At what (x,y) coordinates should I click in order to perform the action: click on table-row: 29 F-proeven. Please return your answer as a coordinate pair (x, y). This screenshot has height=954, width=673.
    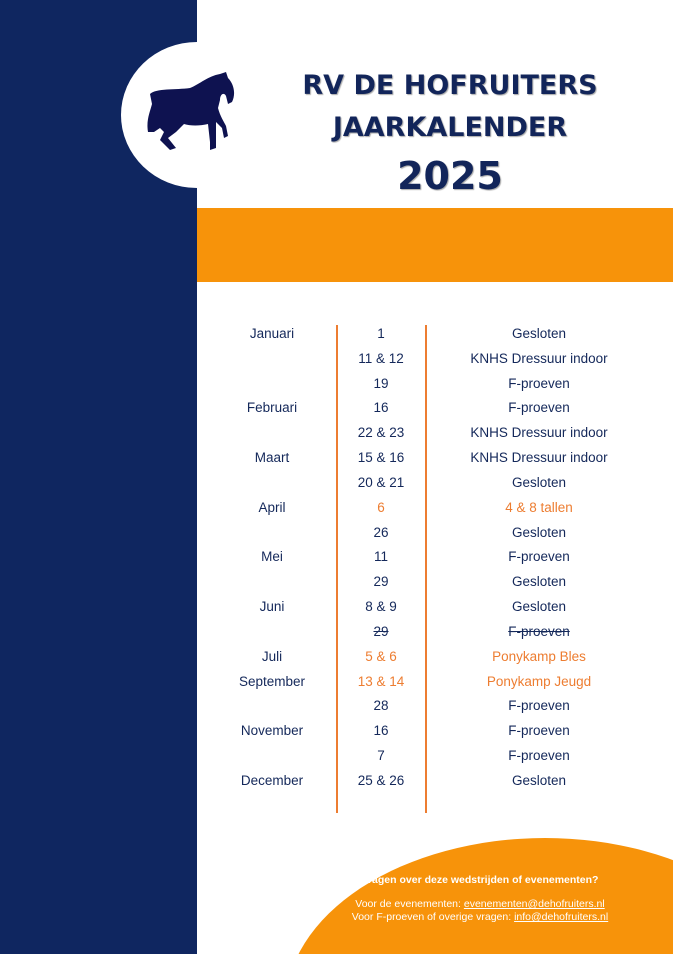
    Looking at the image, I should click on (336, 634).